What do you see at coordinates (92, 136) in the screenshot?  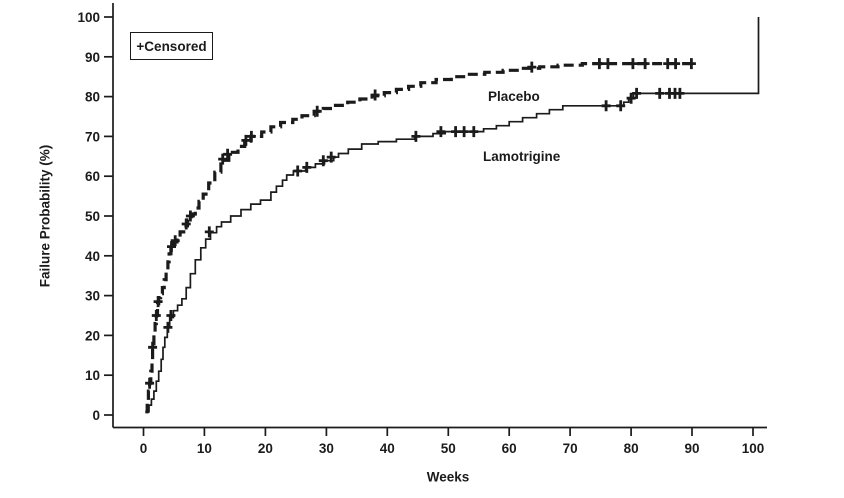 I see `y-tick-label: 70` at bounding box center [92, 136].